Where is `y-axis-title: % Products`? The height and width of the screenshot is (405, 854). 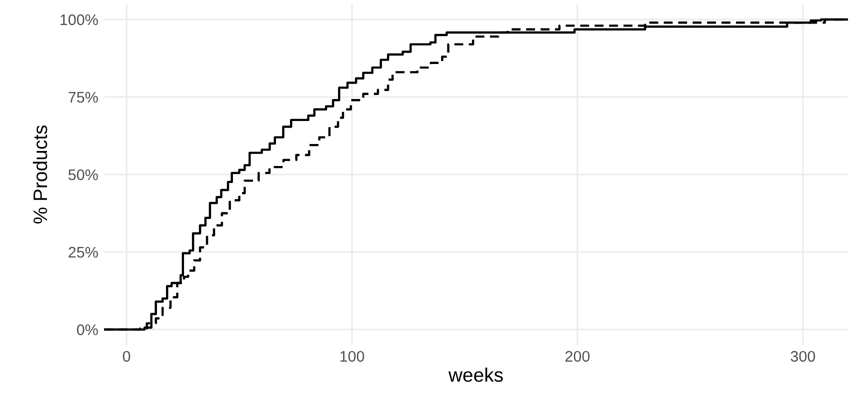
y-axis-title: % Products is located at coordinates (40, 174).